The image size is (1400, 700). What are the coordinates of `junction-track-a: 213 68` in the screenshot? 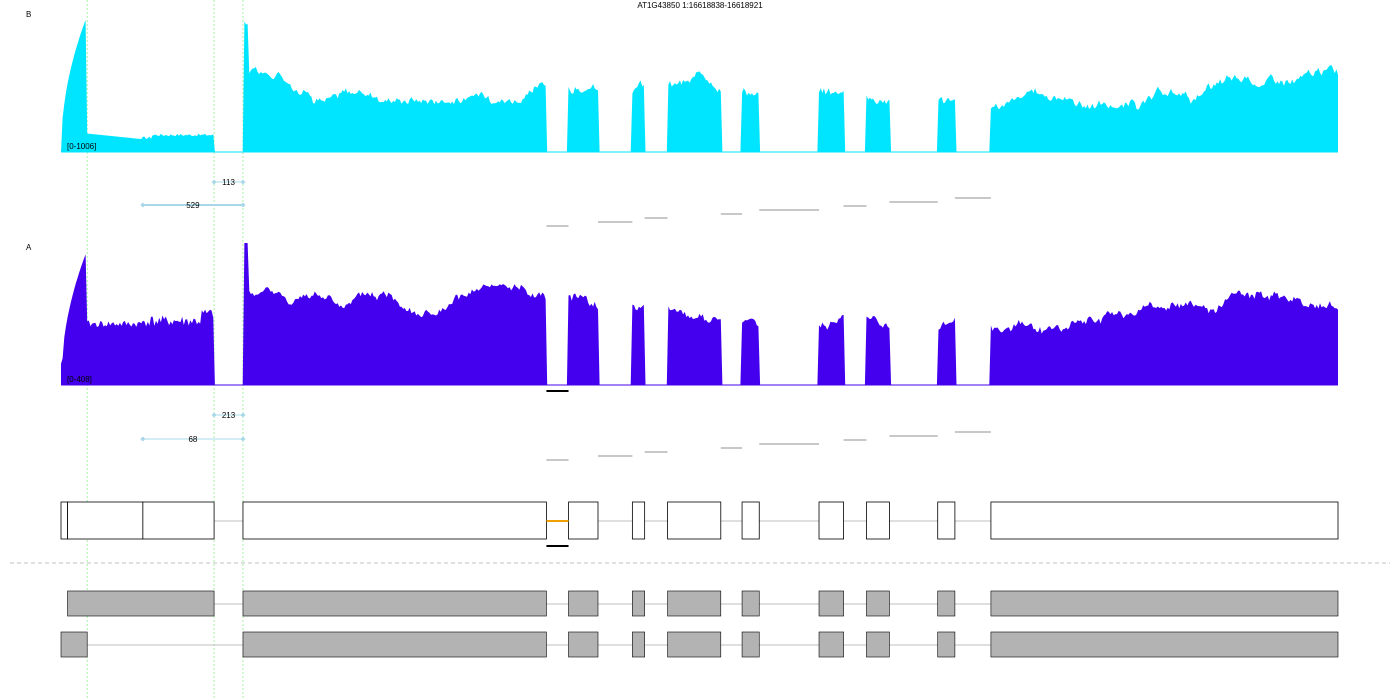 It's located at (565, 436).